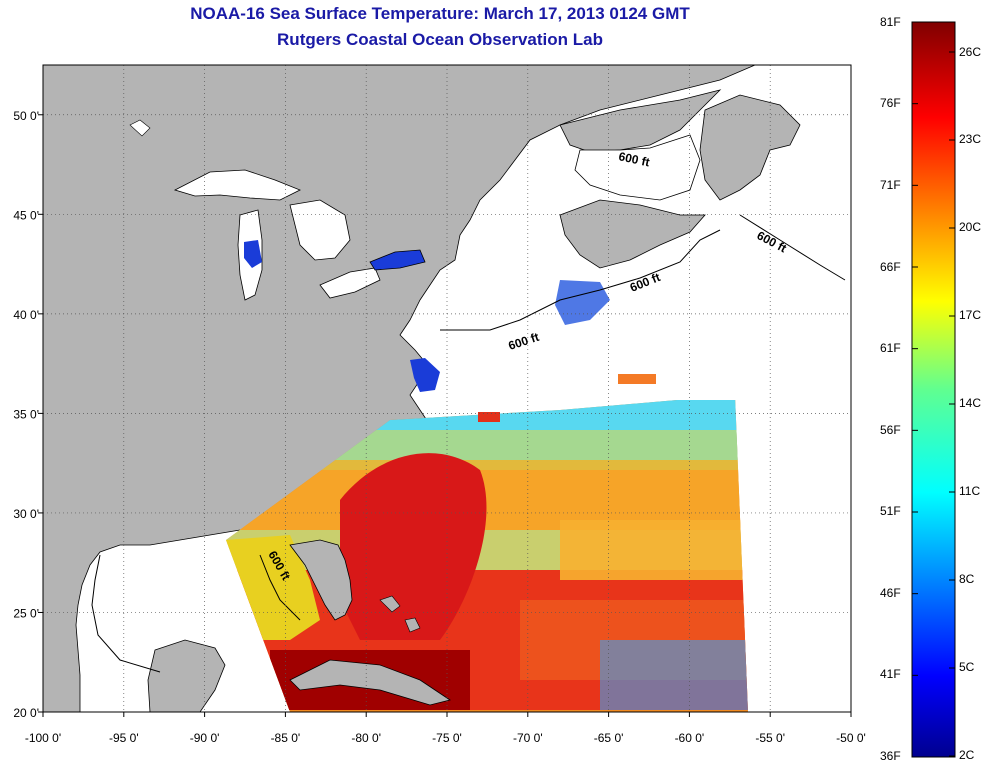 This screenshot has height=770, width=984. What do you see at coordinates (967, 579) in the screenshot?
I see `colorbar-label-c: 8C` at bounding box center [967, 579].